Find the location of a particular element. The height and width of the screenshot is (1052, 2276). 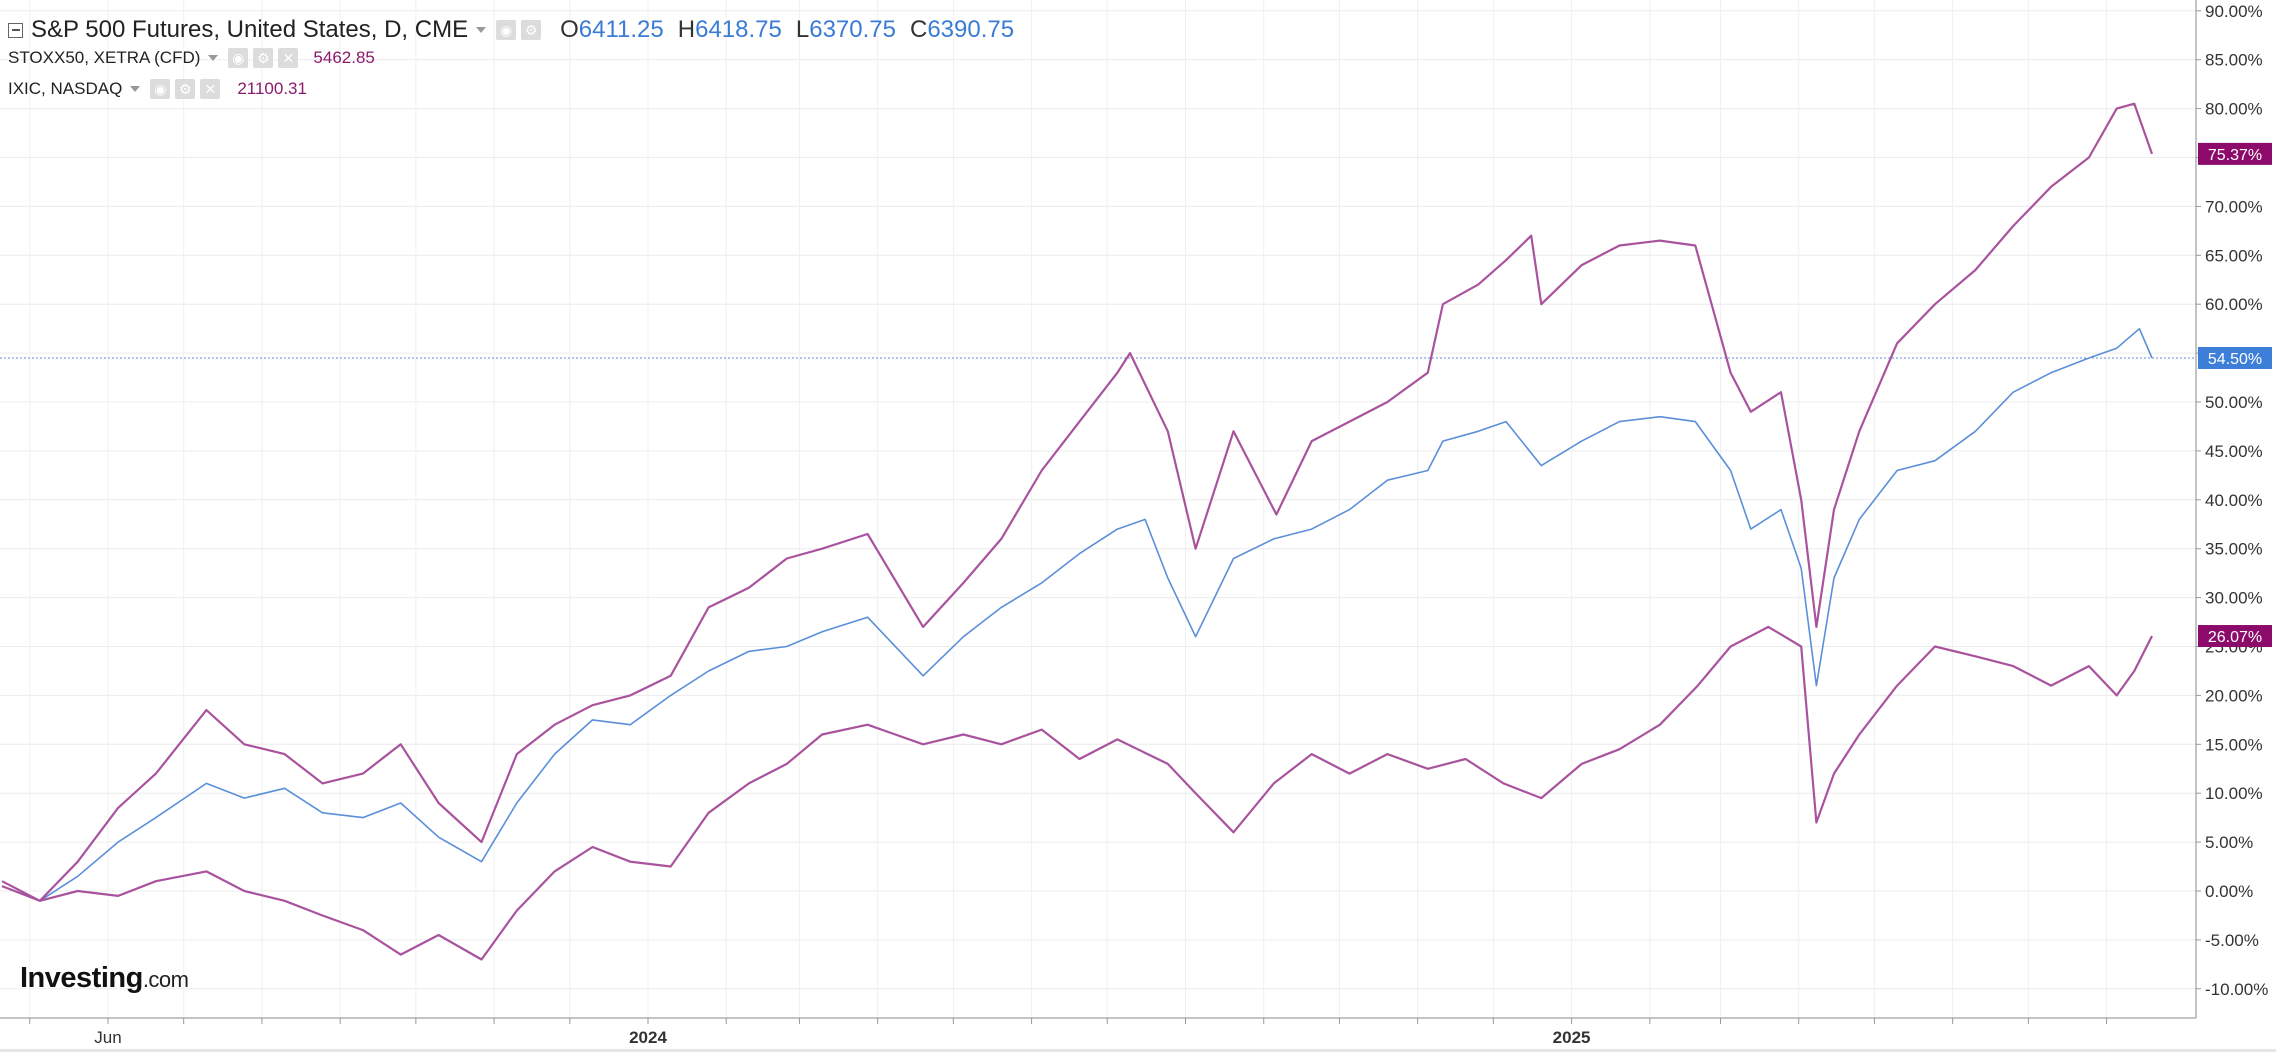

close-value: 6390.75 is located at coordinates (971, 29).